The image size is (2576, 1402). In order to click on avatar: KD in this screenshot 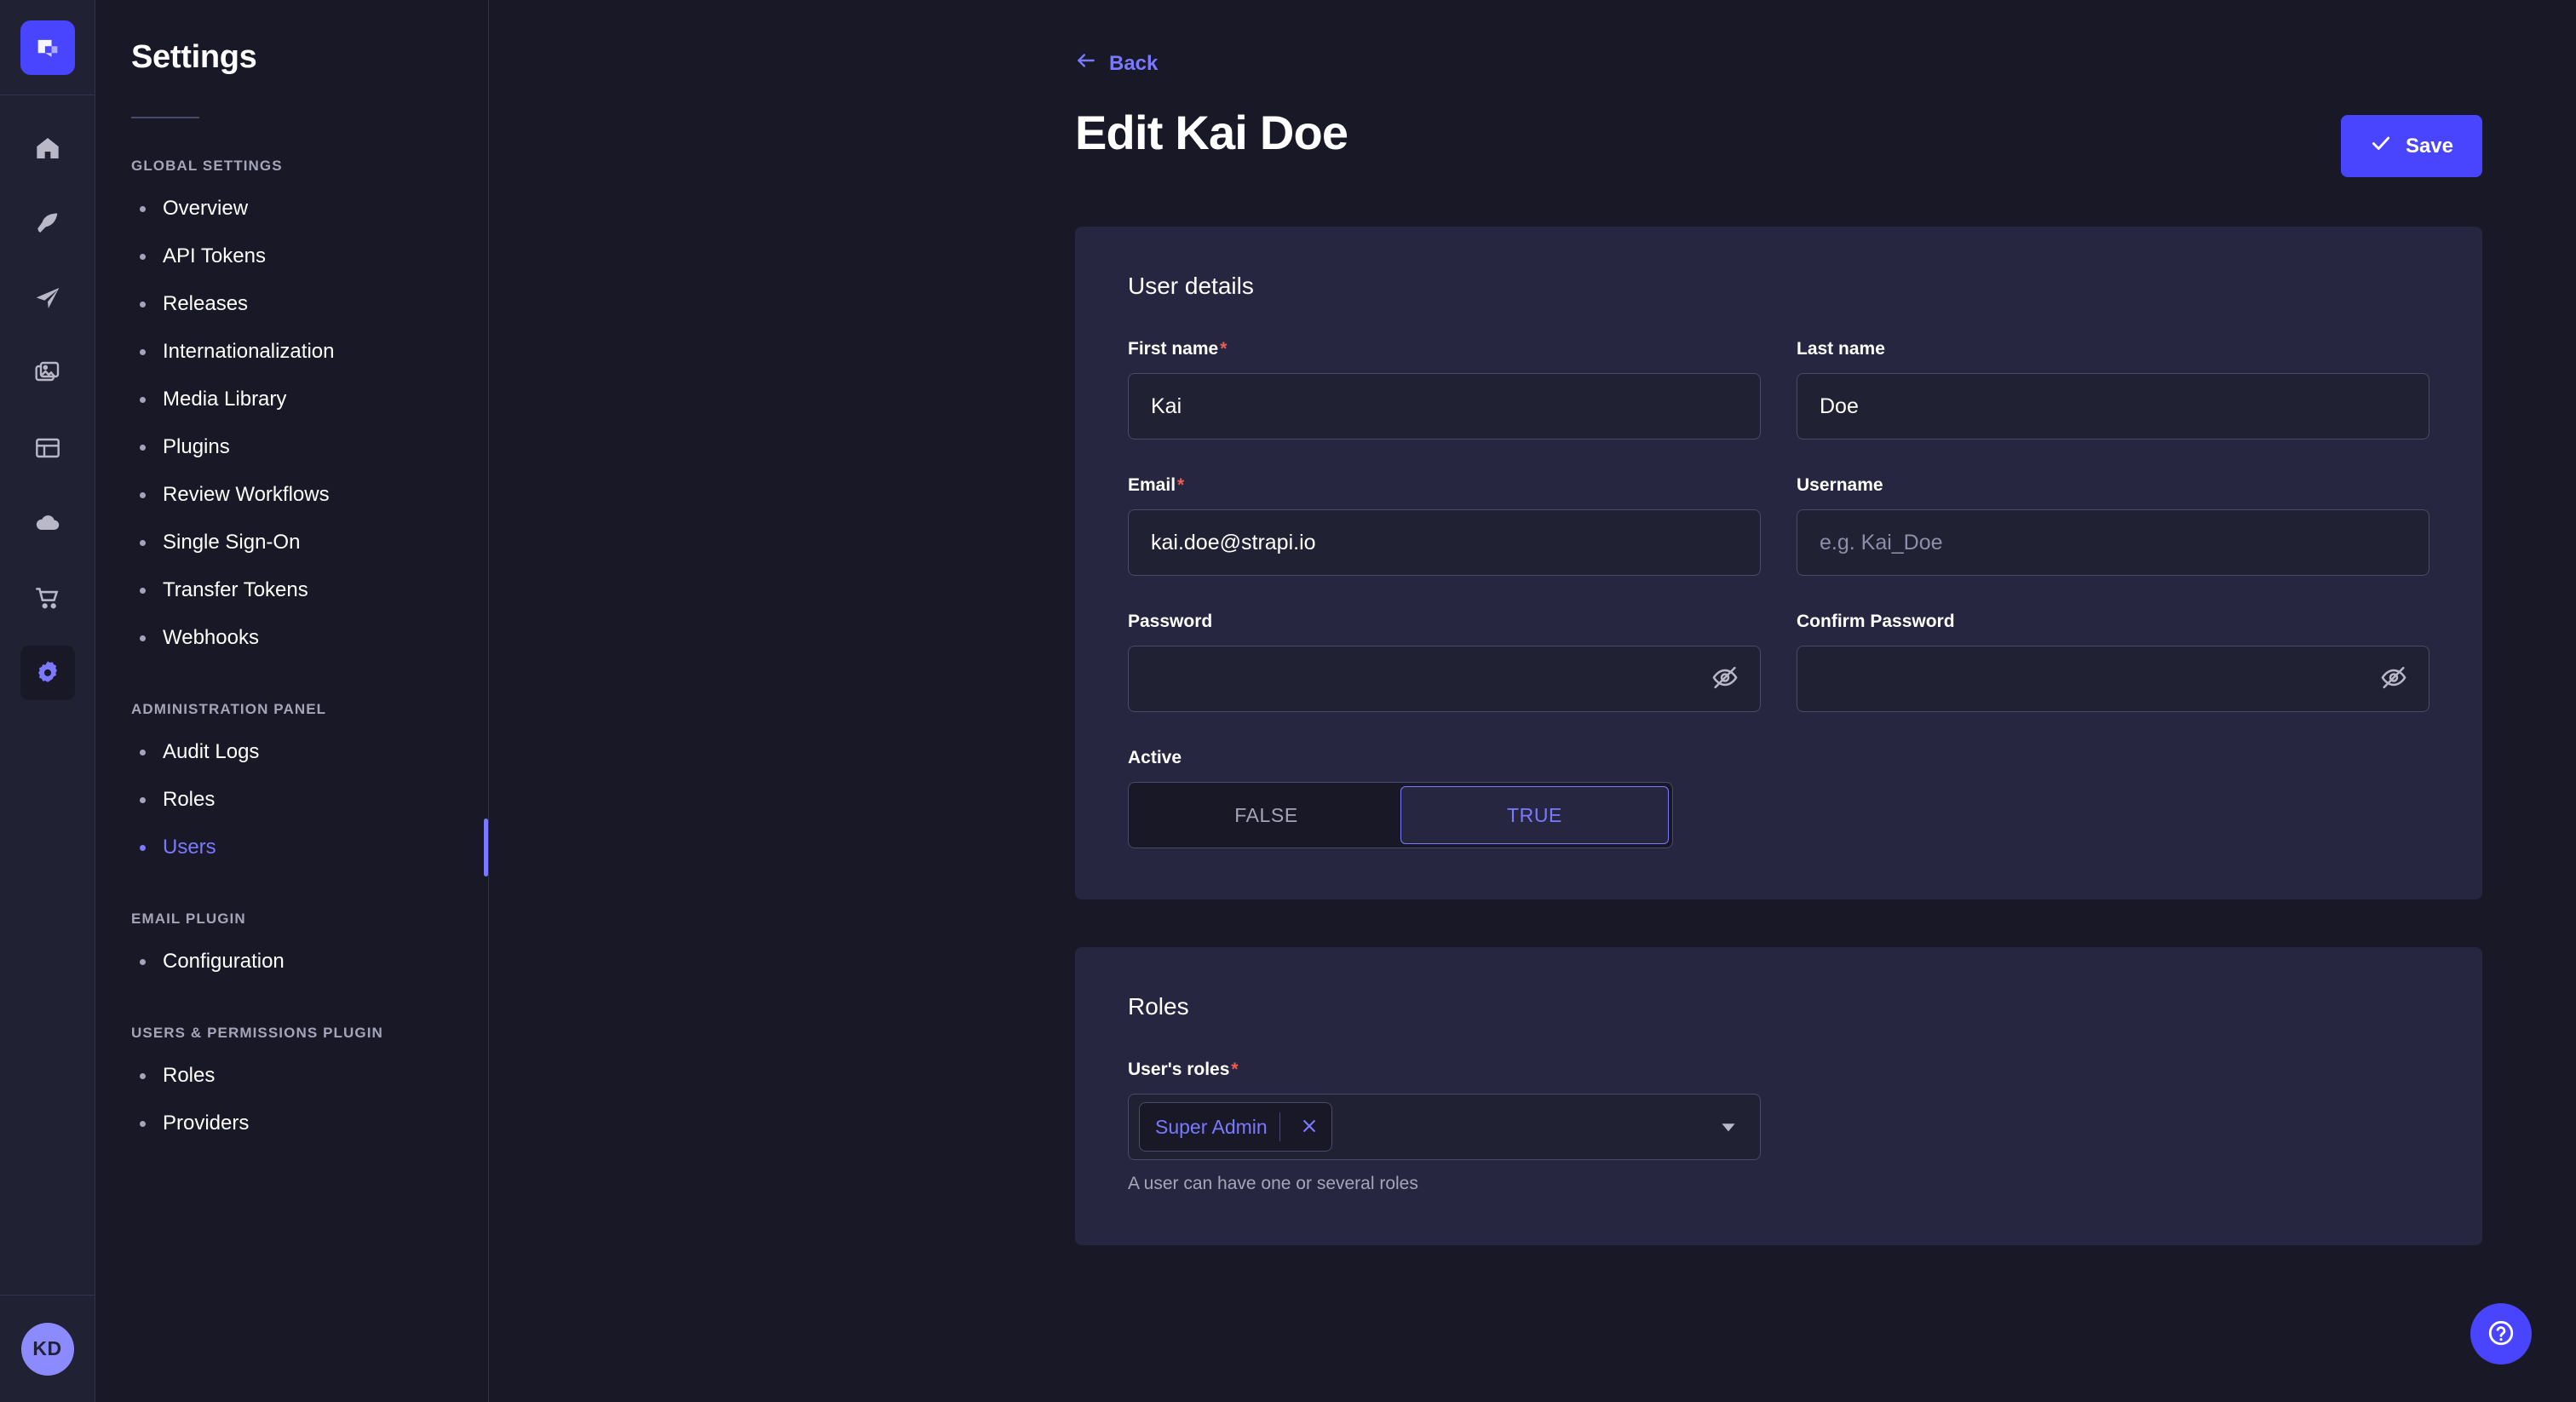, I will do `click(47, 1349)`.